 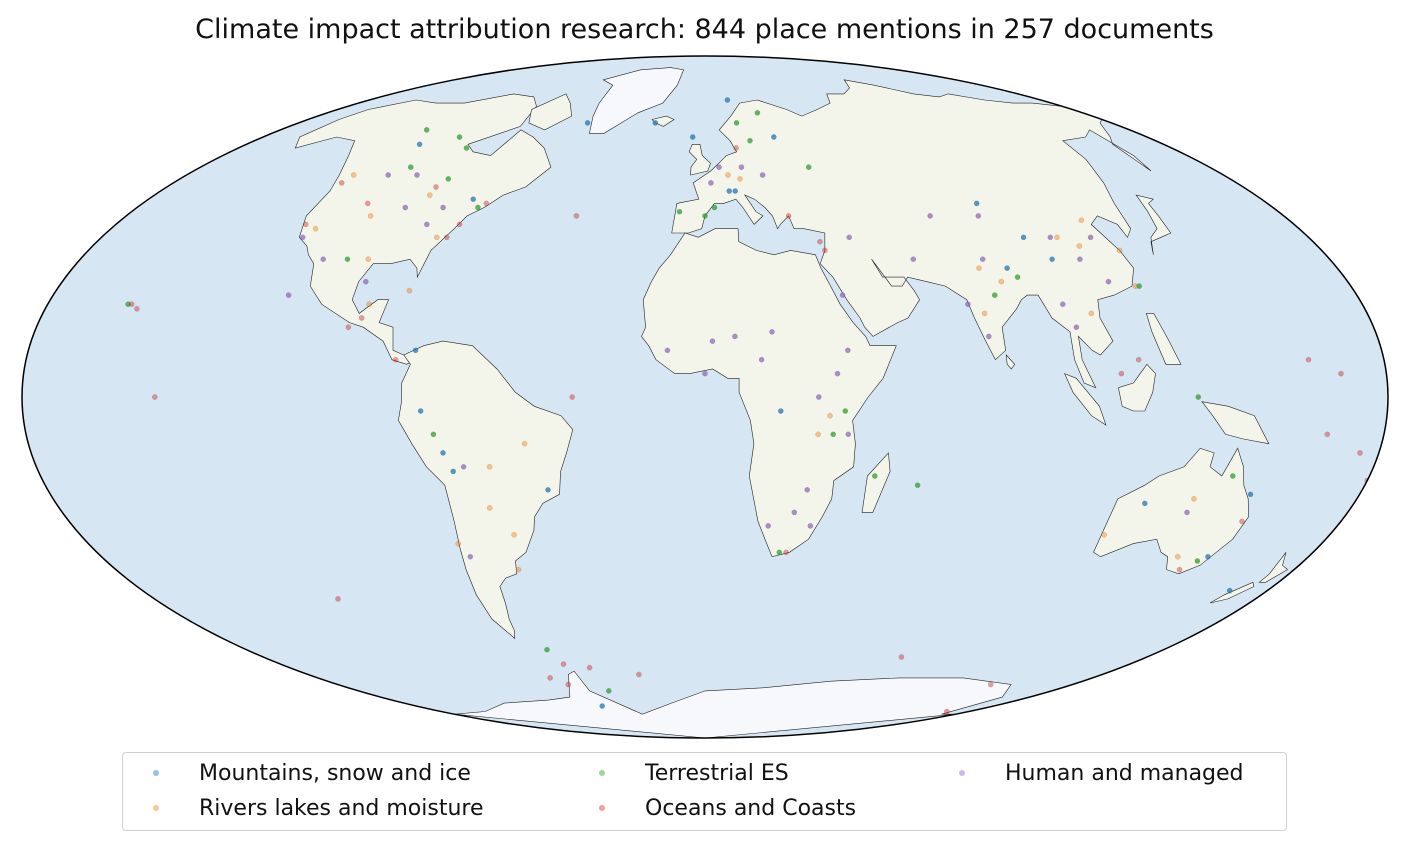 What do you see at coordinates (423, 229) in the screenshot?
I see `landmass-north-america` at bounding box center [423, 229].